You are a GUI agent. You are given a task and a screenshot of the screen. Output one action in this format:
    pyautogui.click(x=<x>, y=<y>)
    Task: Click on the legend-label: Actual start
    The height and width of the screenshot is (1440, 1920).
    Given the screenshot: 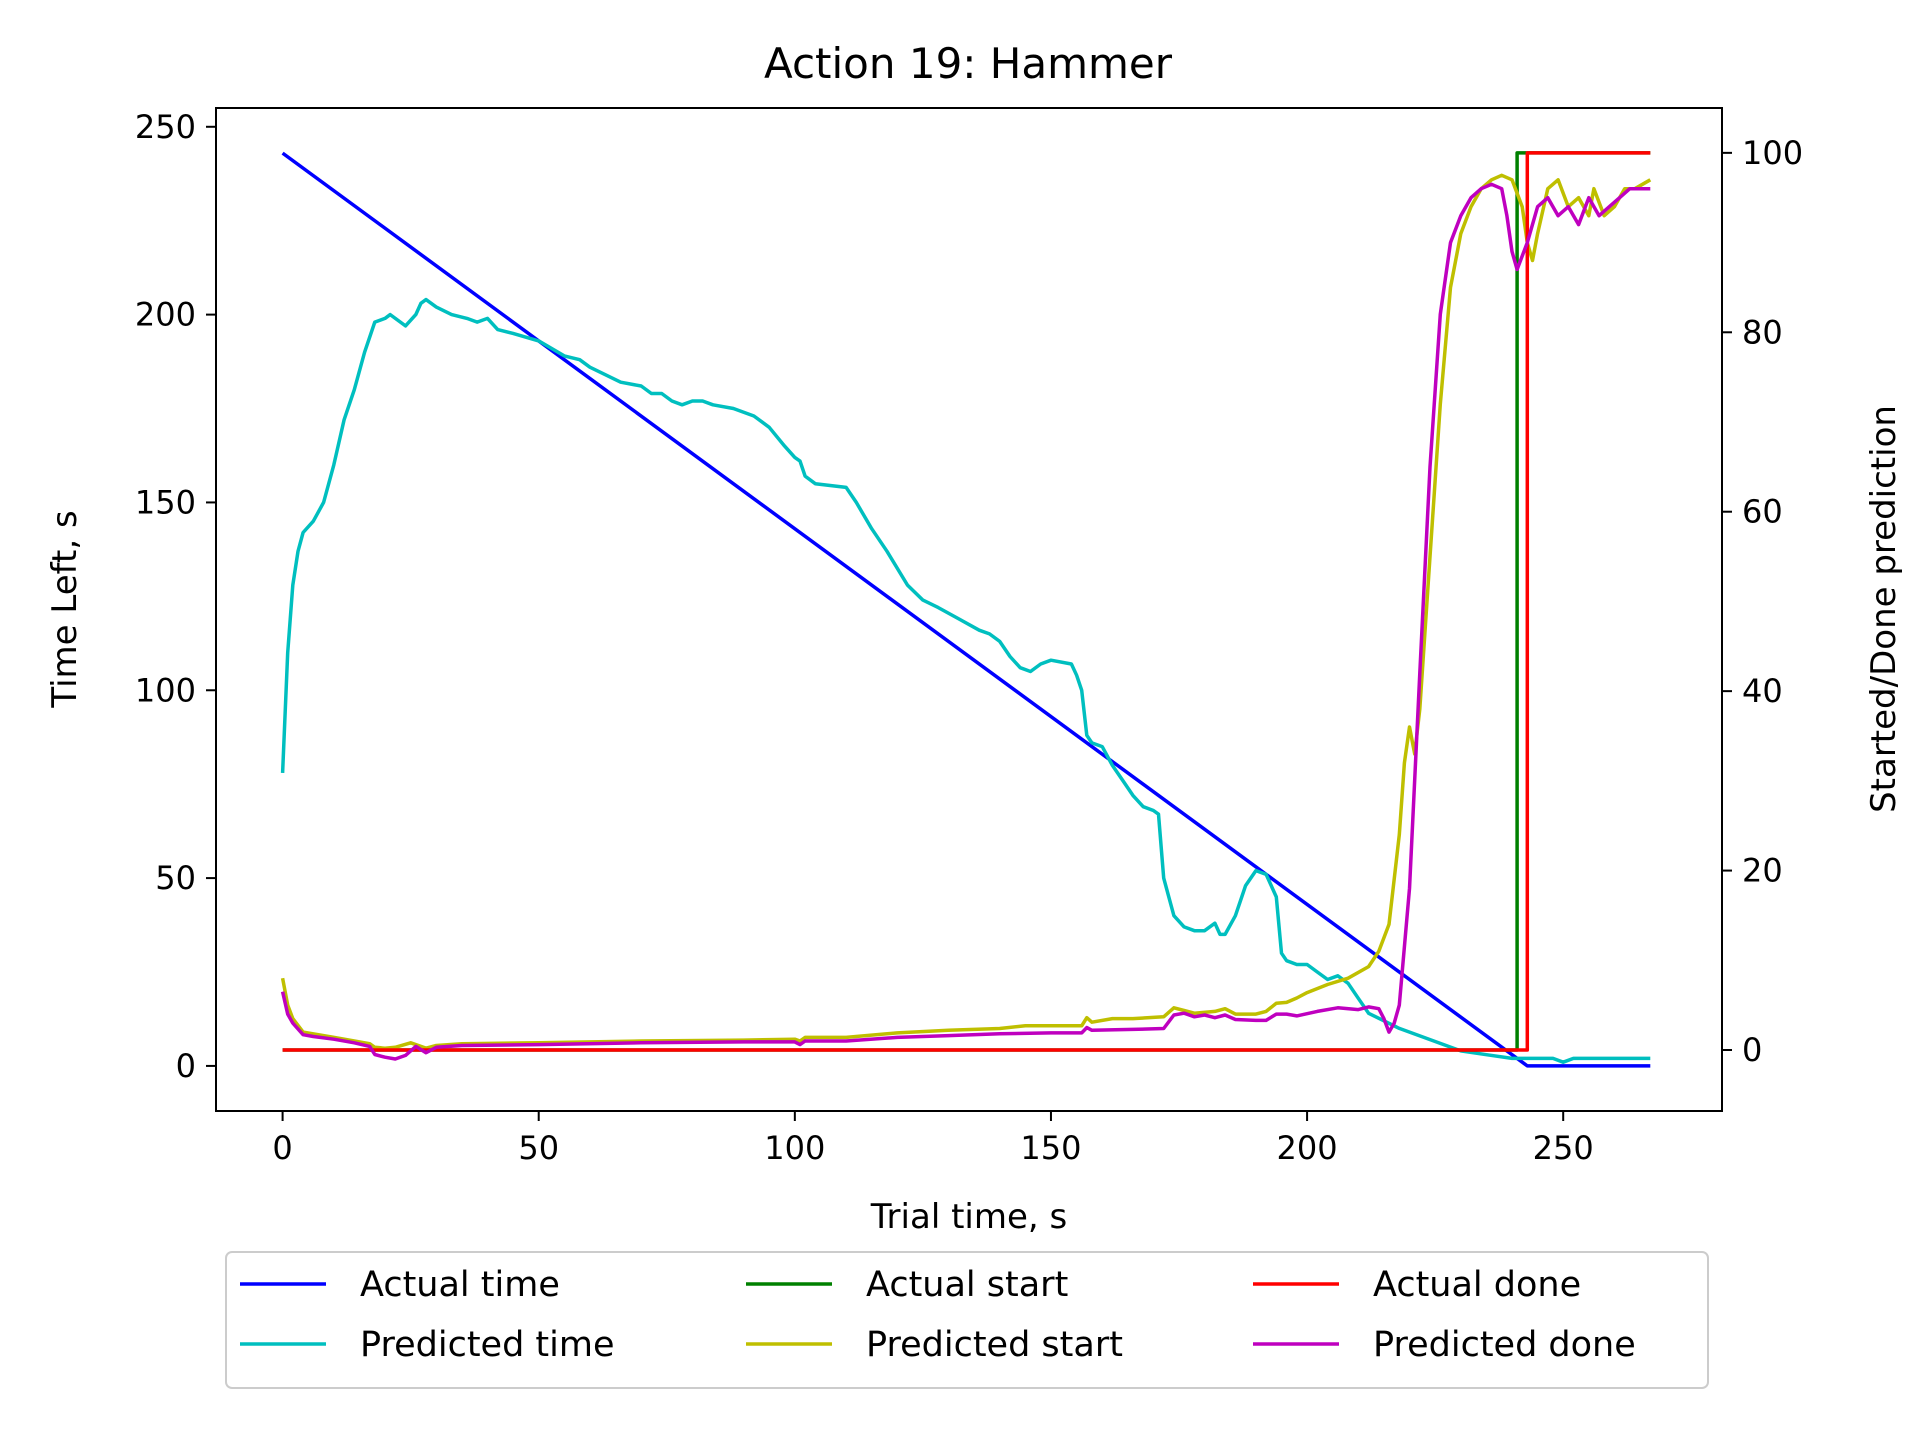 What is the action you would take?
    pyautogui.click(x=967, y=1285)
    